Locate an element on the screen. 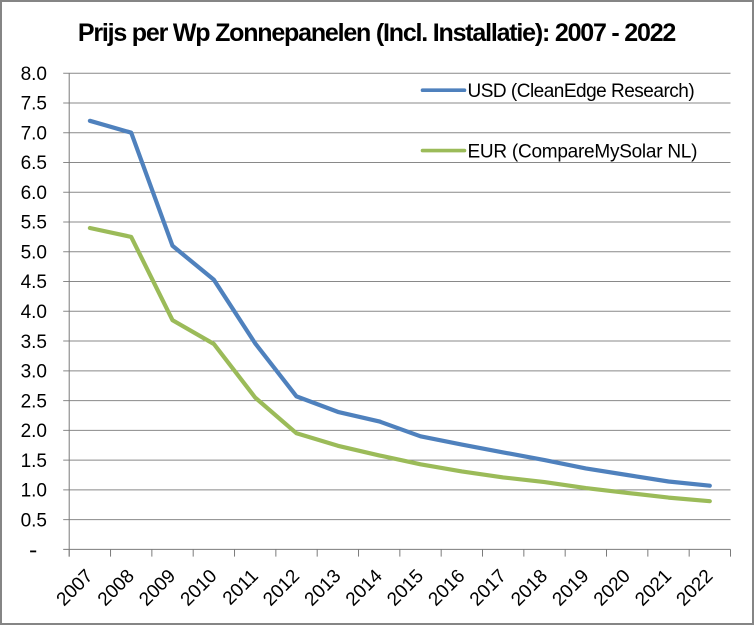 The image size is (754, 625). svg-text: 4.0 is located at coordinates (34, 312).